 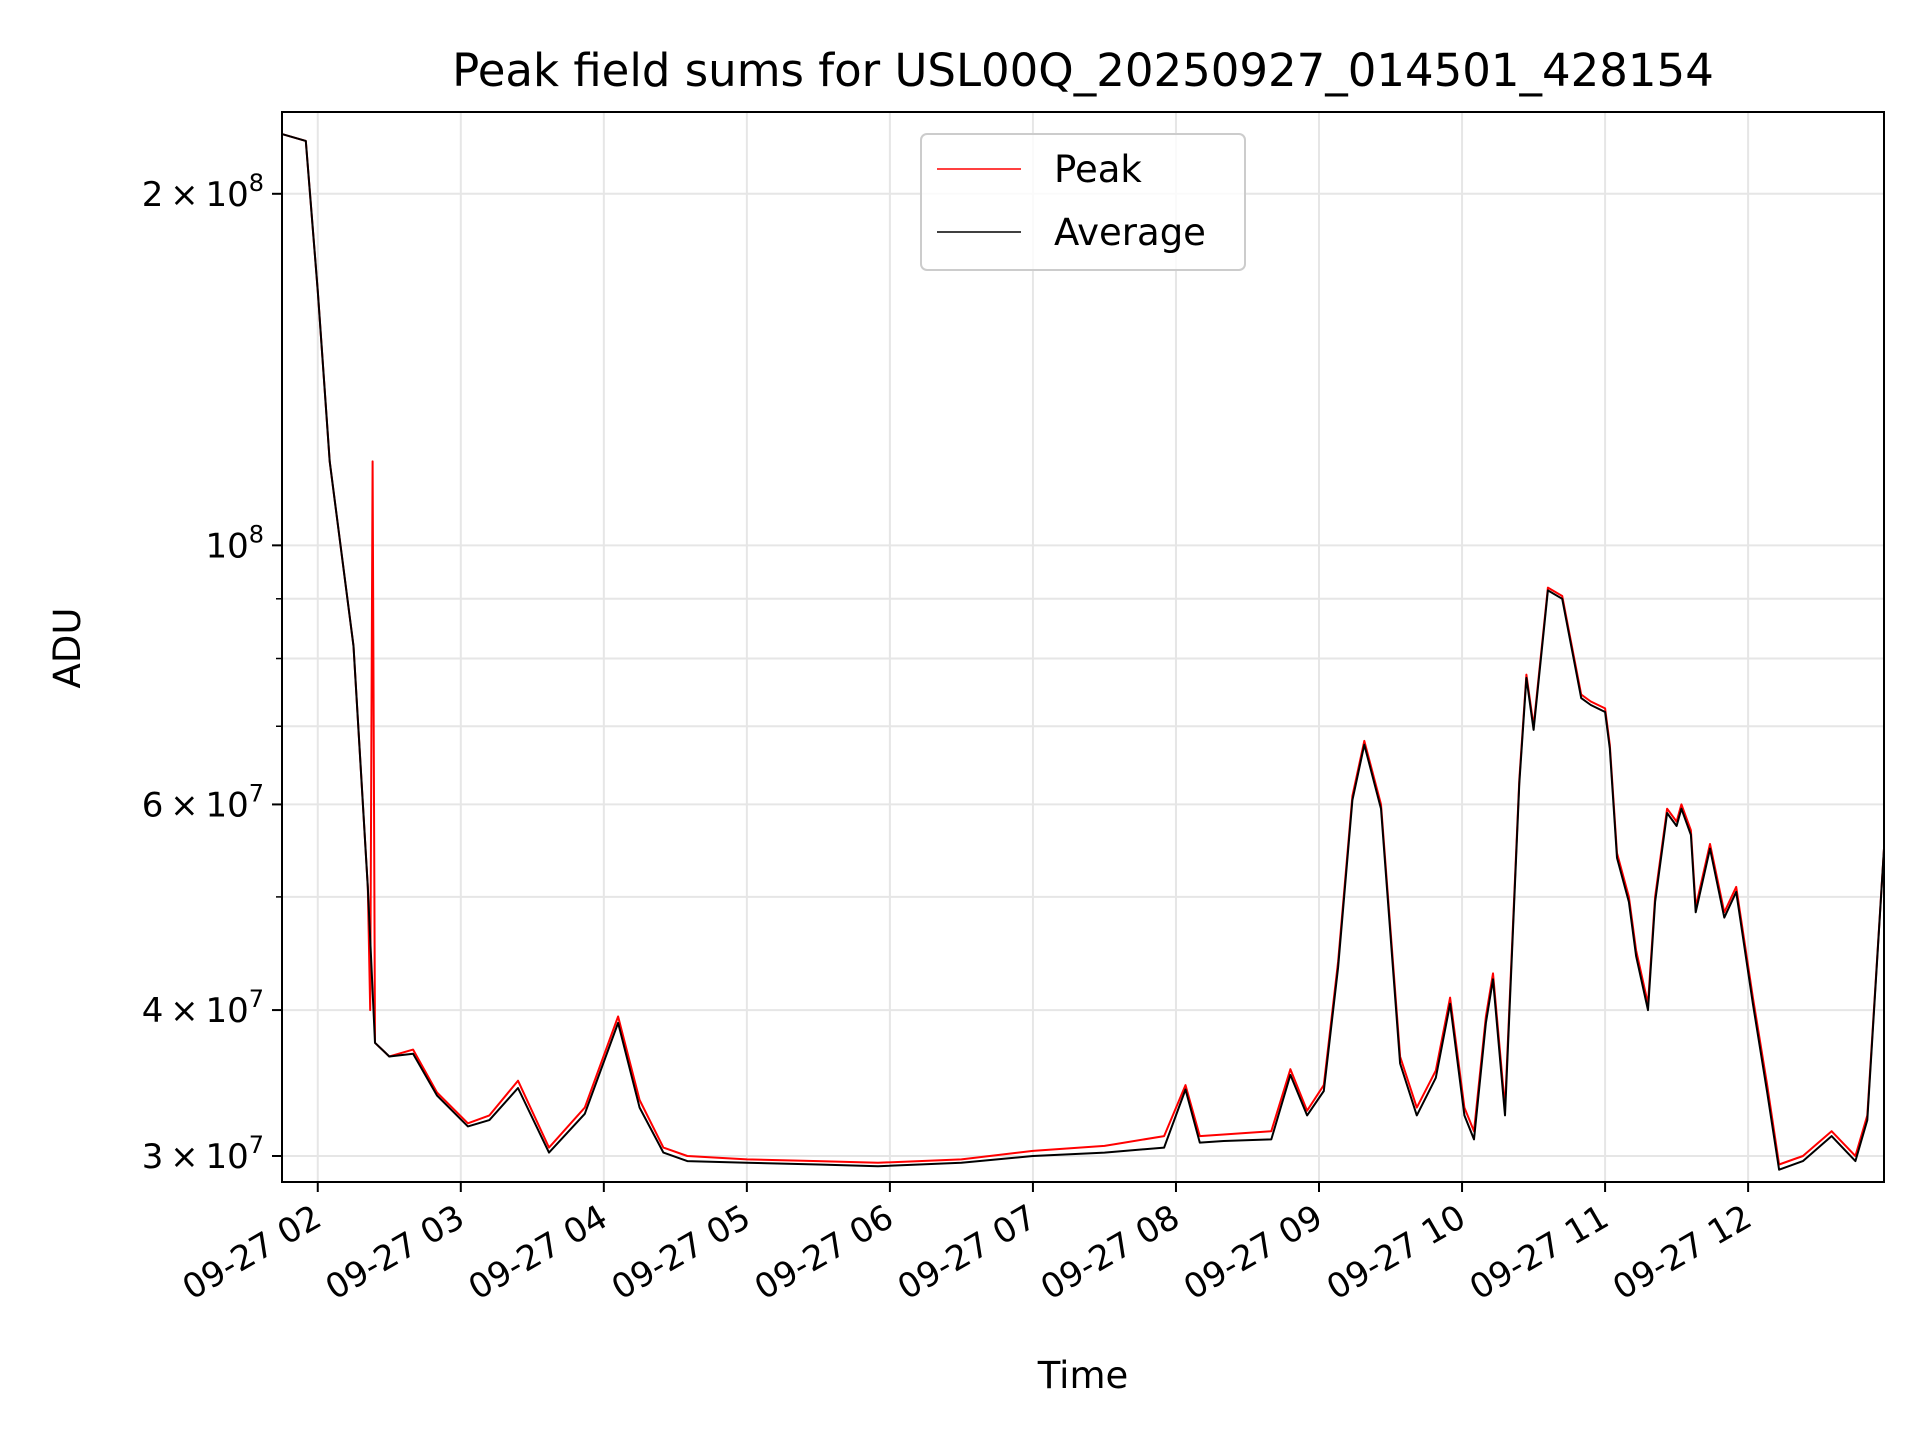 I want to click on y-tick-label: 6 × 10⁷, so click(x=203, y=802).